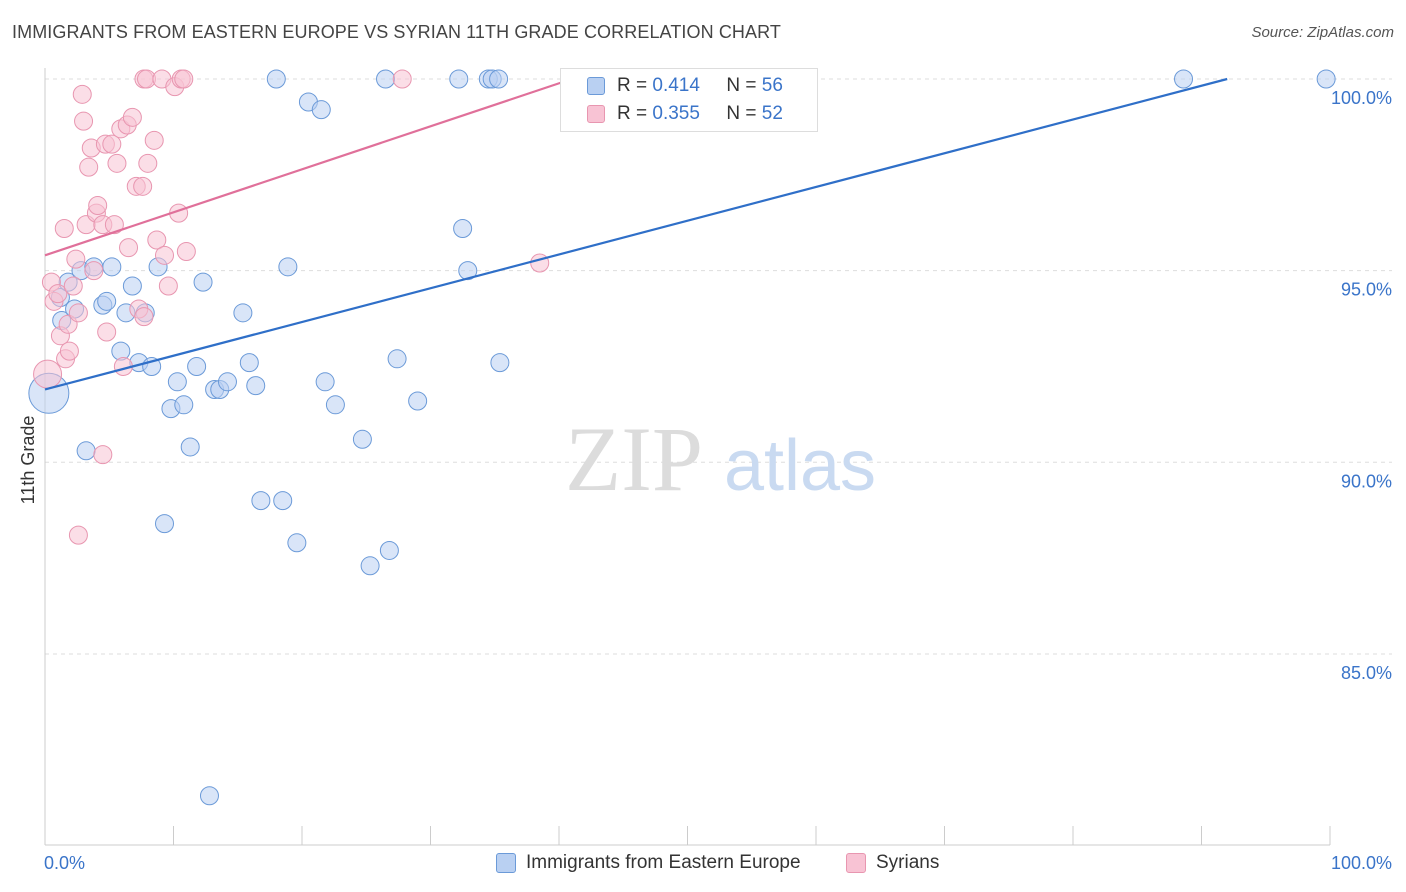  Describe the element at coordinates (663, 862) in the screenshot. I see `series-label-eastern-europe: Immigrants from Eastern Europe` at that location.